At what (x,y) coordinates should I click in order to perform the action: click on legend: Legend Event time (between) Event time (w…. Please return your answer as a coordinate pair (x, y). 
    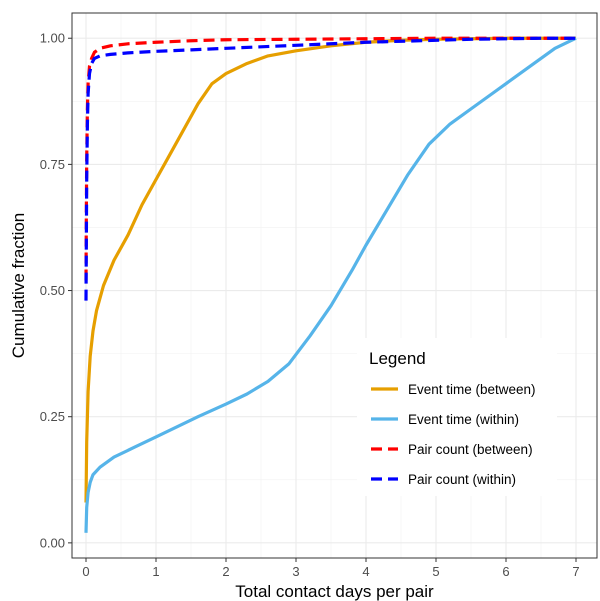
    Looking at the image, I should click on (457, 417).